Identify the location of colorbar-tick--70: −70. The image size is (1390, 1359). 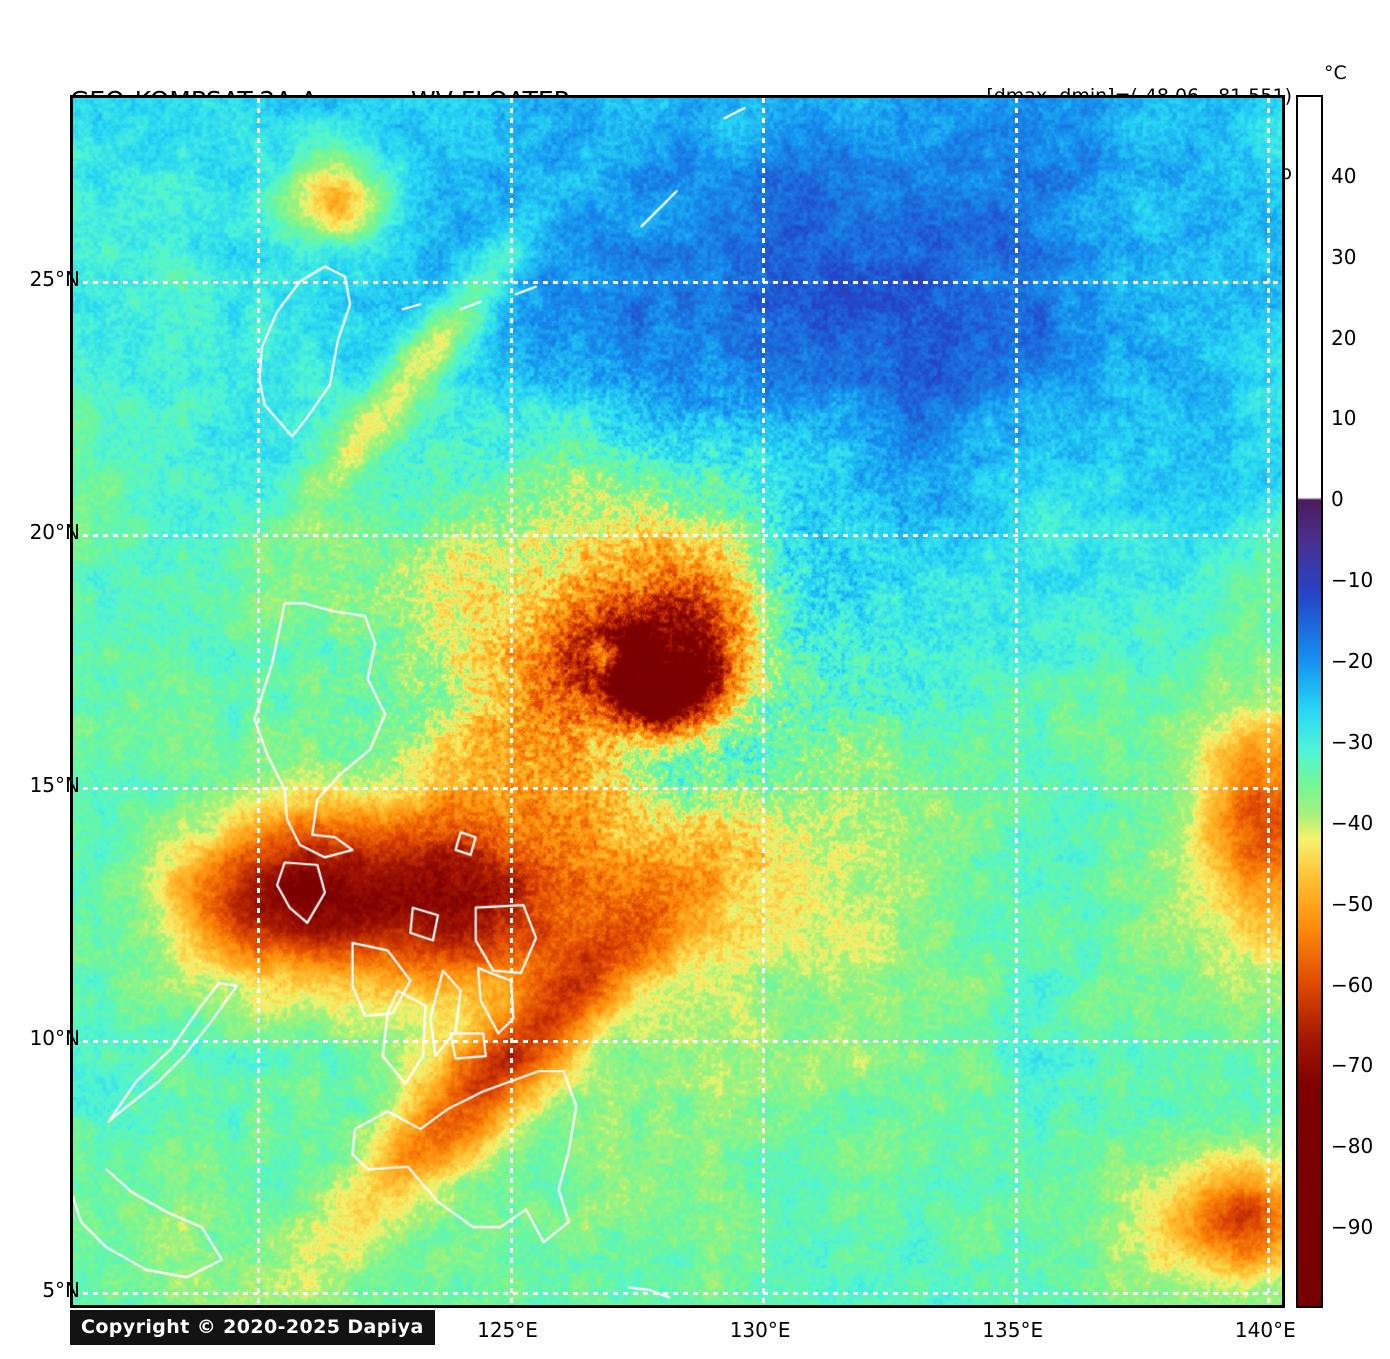
(1352, 1065).